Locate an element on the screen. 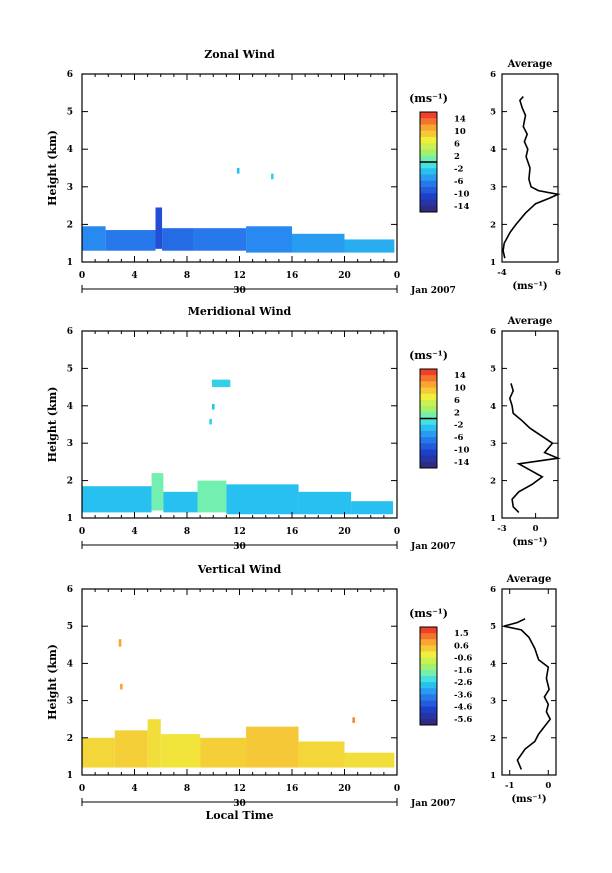 This screenshot has width=612, height=873. colorbar-tick-label: -5.6 is located at coordinates (463, 720).